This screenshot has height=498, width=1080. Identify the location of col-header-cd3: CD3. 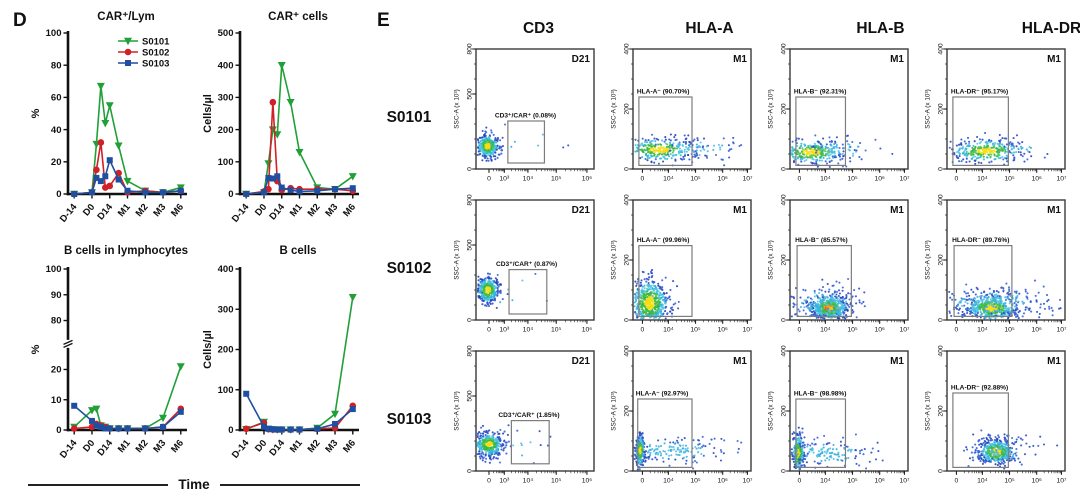
(538, 28).